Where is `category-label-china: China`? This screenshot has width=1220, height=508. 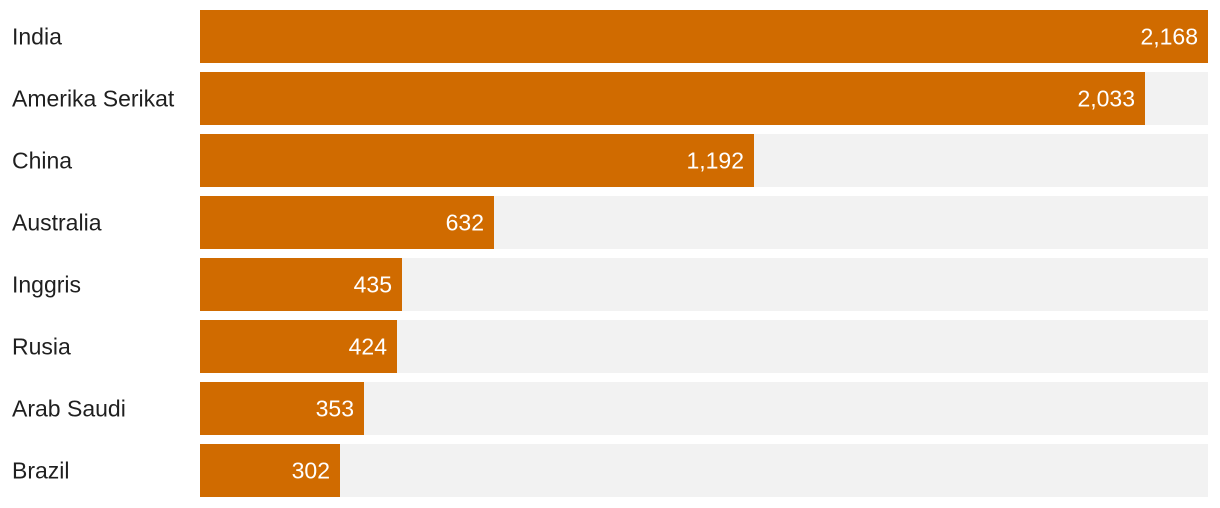
category-label-china: China is located at coordinates (42, 161).